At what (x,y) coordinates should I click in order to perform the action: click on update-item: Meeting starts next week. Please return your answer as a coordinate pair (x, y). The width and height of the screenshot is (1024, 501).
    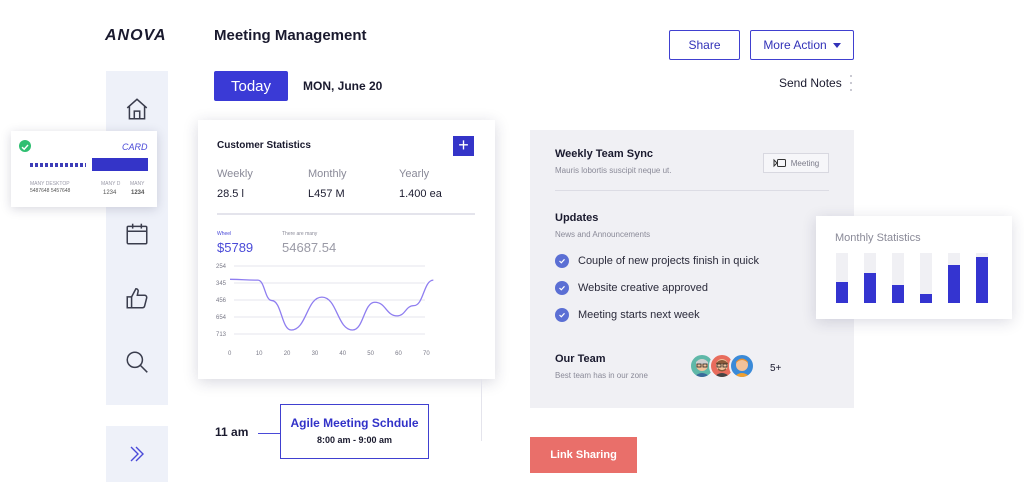
    Looking at the image, I should click on (627, 315).